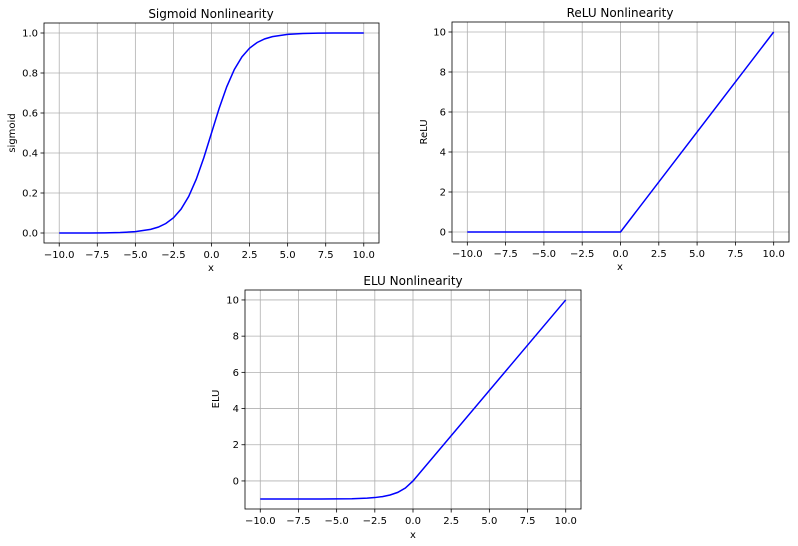  What do you see at coordinates (424, 131) in the screenshot?
I see `y-axis-label: ReLU` at bounding box center [424, 131].